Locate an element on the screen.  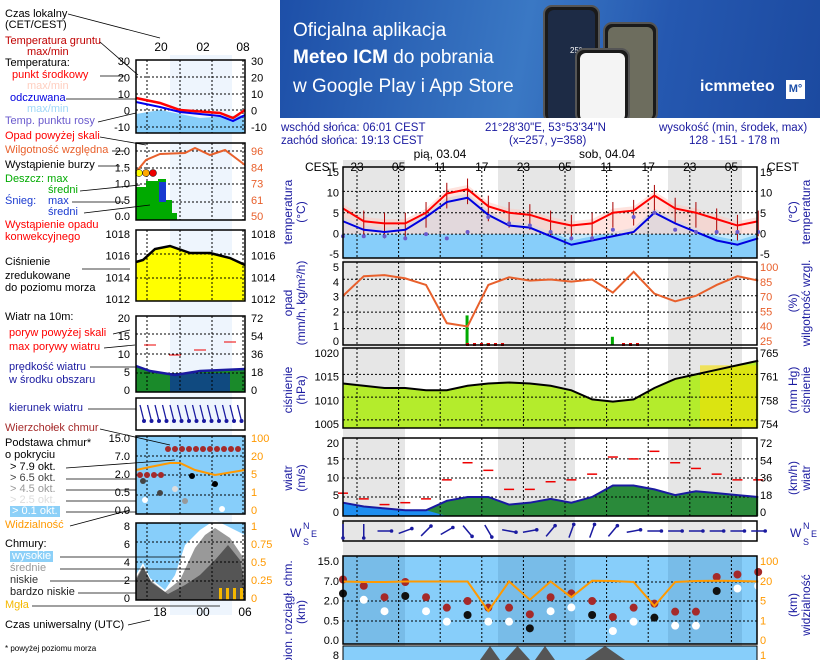
precip-tick: 1 is located at coordinates (336, 327).